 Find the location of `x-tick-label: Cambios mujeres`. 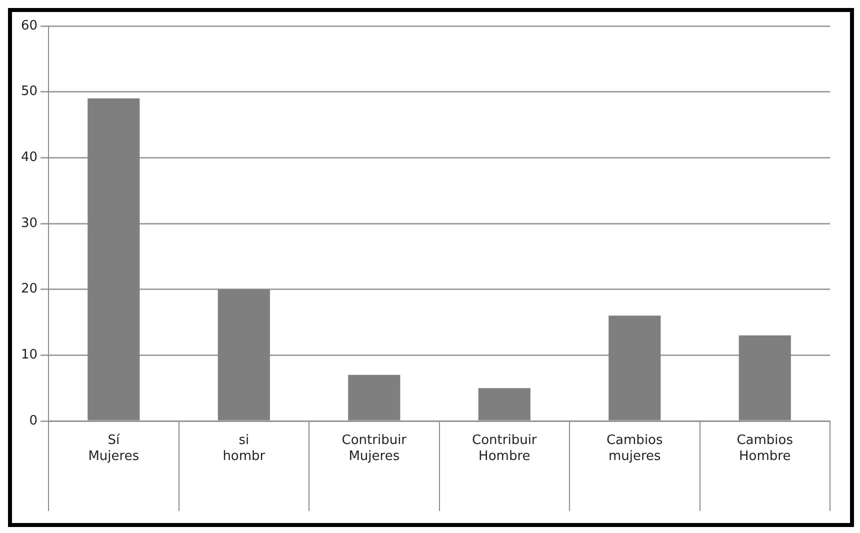

x-tick-label: Cambios mujeres is located at coordinates (635, 448).